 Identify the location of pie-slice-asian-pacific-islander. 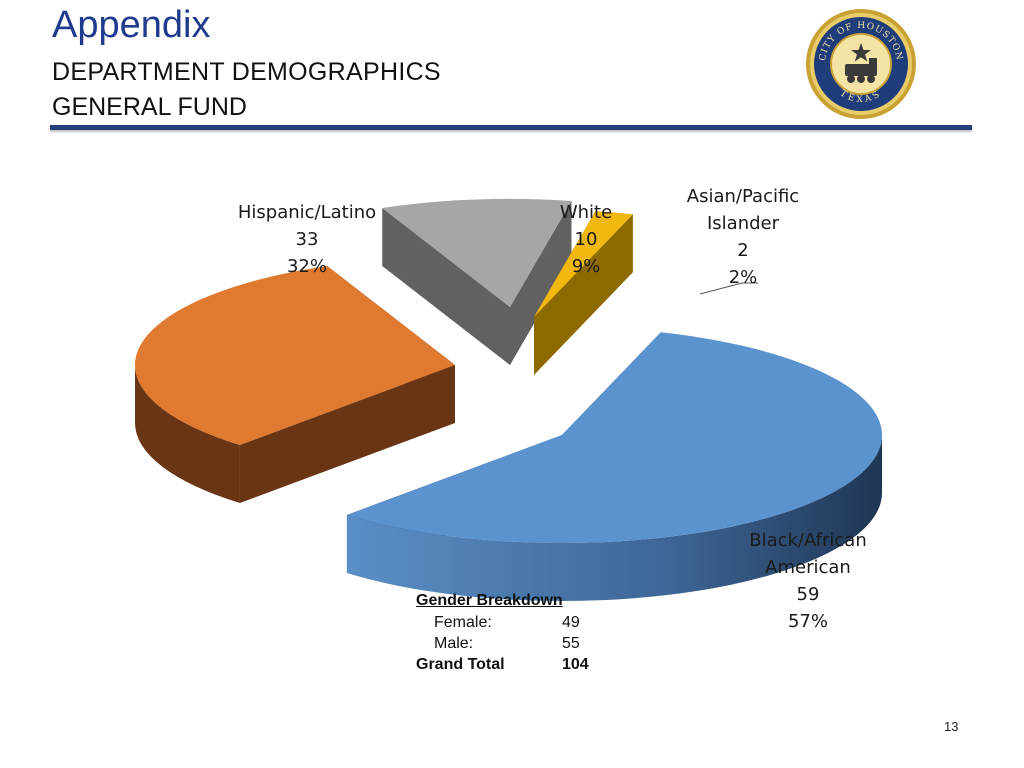
(583, 293).